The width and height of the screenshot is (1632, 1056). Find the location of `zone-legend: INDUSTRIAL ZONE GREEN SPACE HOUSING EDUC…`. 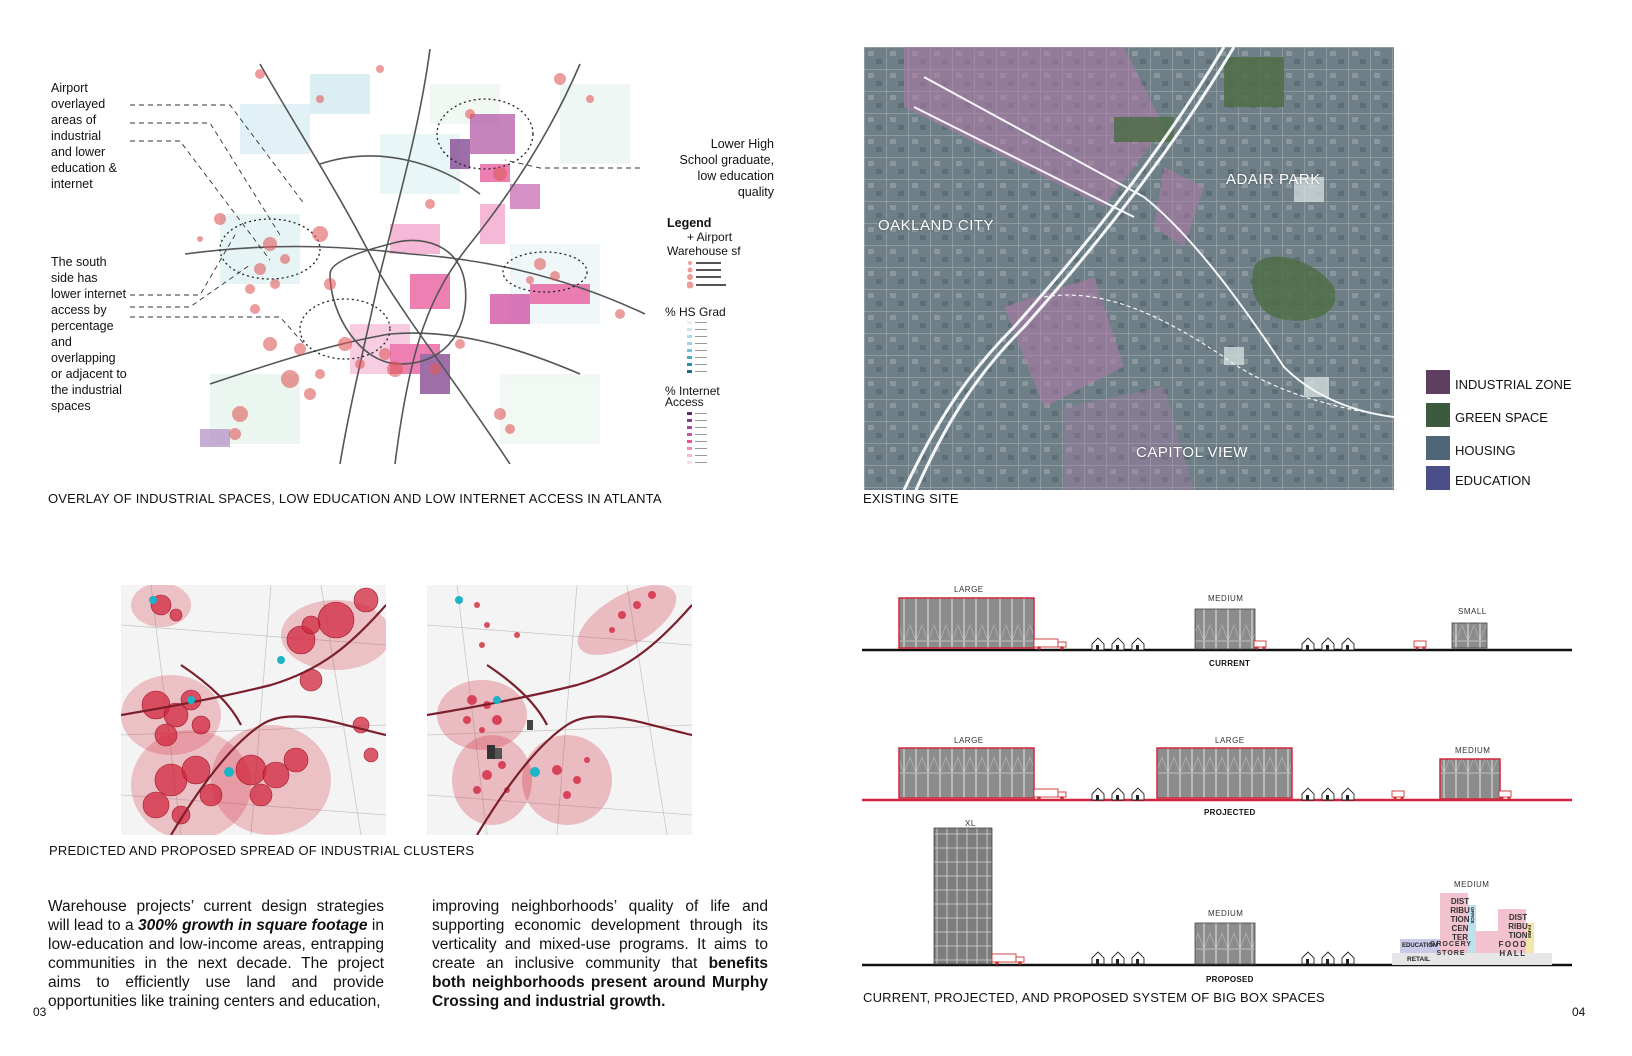

zone-legend: INDUSTRIAL ZONE GREEN SPACE HOUSING EDUC… is located at coordinates (1499, 429).